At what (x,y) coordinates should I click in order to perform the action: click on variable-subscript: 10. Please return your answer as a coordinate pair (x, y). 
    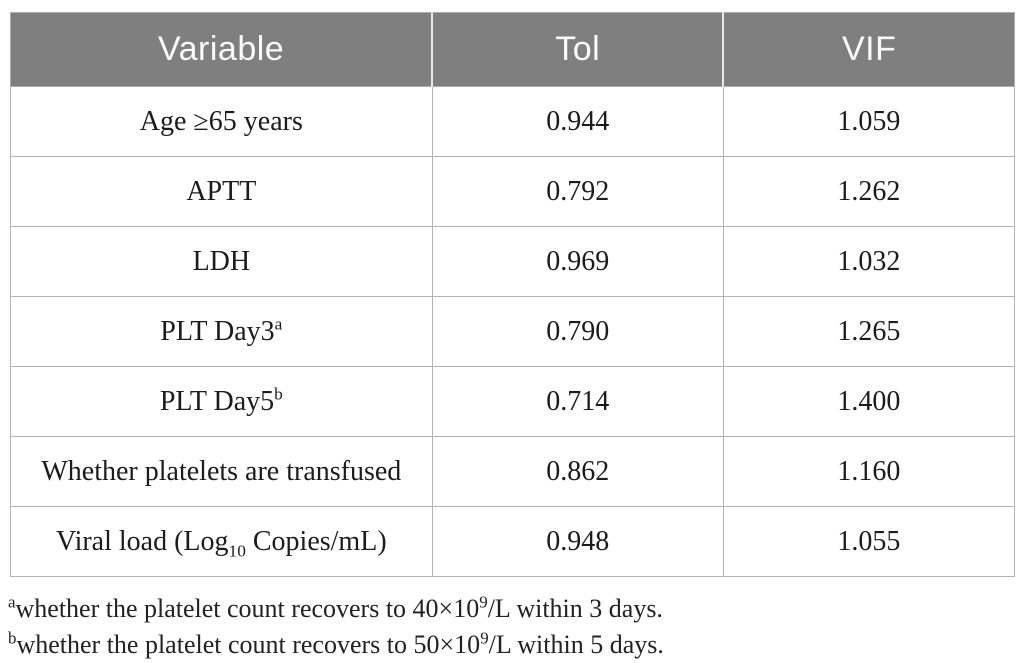
    Looking at the image, I should click on (237, 551).